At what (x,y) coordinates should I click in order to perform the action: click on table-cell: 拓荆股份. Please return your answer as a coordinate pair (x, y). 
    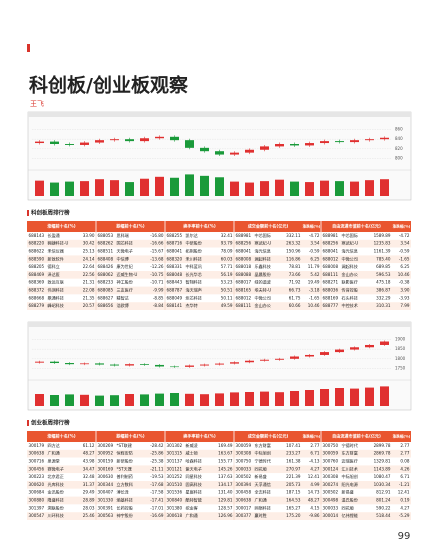
    Looking at the image, I should click on (194, 251).